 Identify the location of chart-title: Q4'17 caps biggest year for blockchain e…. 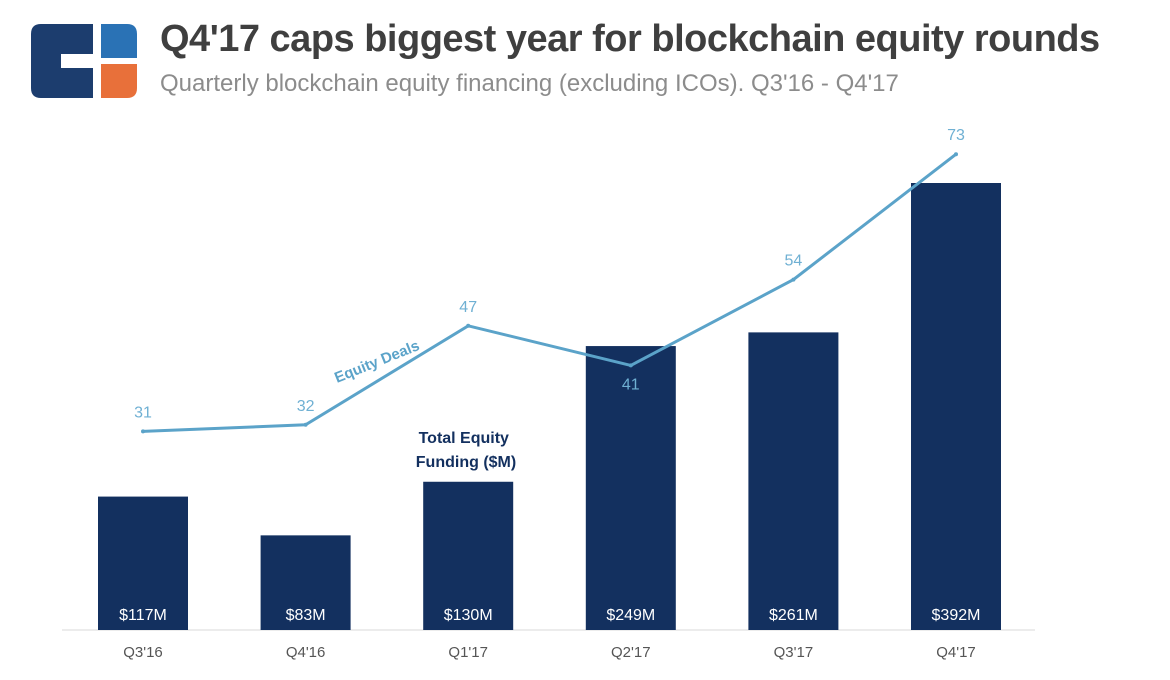
(630, 39).